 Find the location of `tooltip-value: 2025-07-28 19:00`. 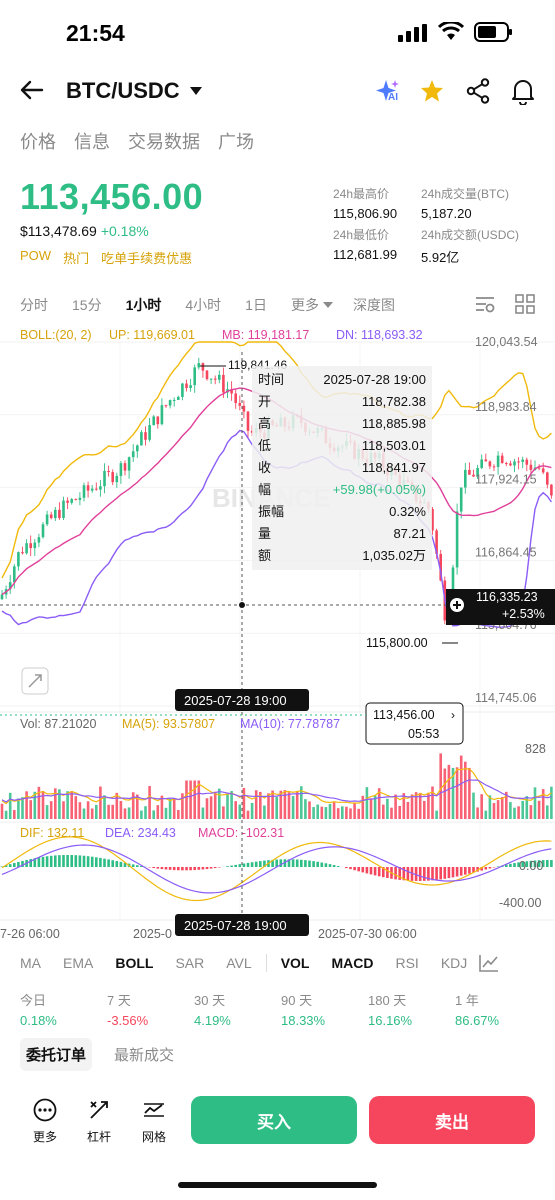

tooltip-value: 2025-07-28 19:00 is located at coordinates (374, 379).